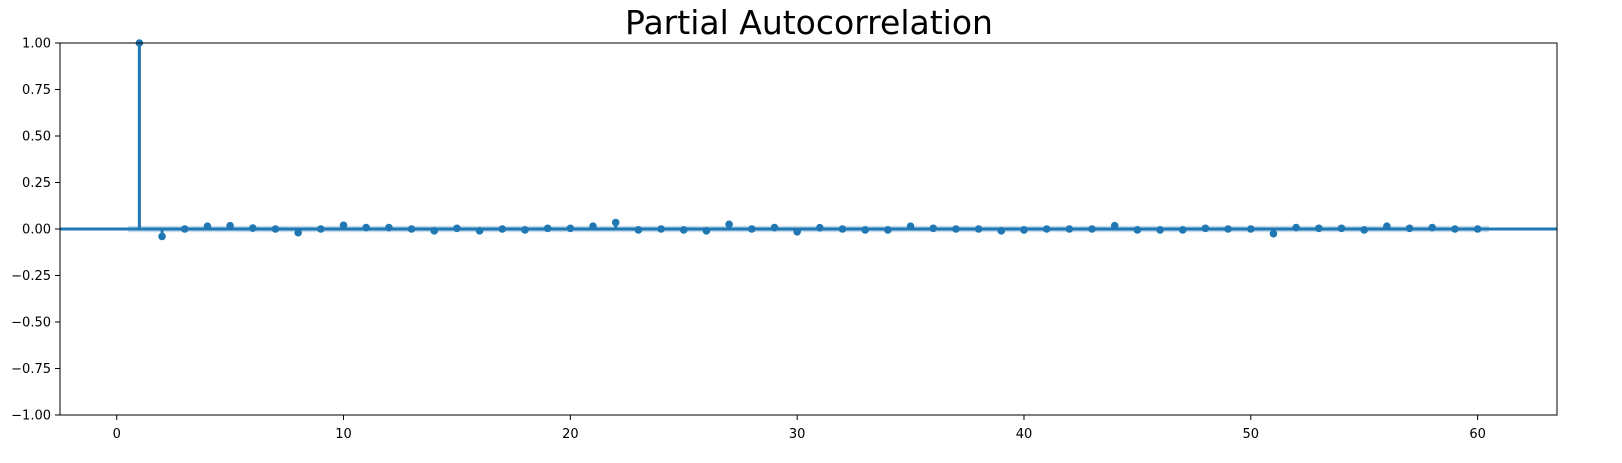  What do you see at coordinates (36, 137) in the screenshot?
I see `y-tick-label: 0.50` at bounding box center [36, 137].